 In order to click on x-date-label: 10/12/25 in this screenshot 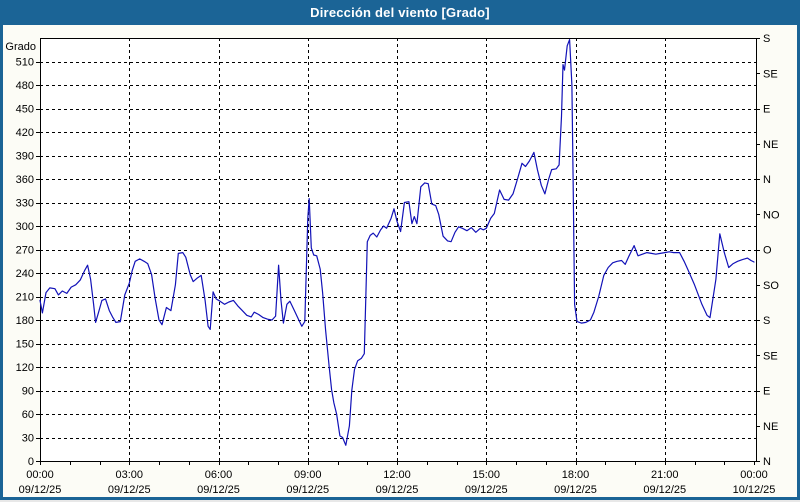, I will do `click(754, 490)`.